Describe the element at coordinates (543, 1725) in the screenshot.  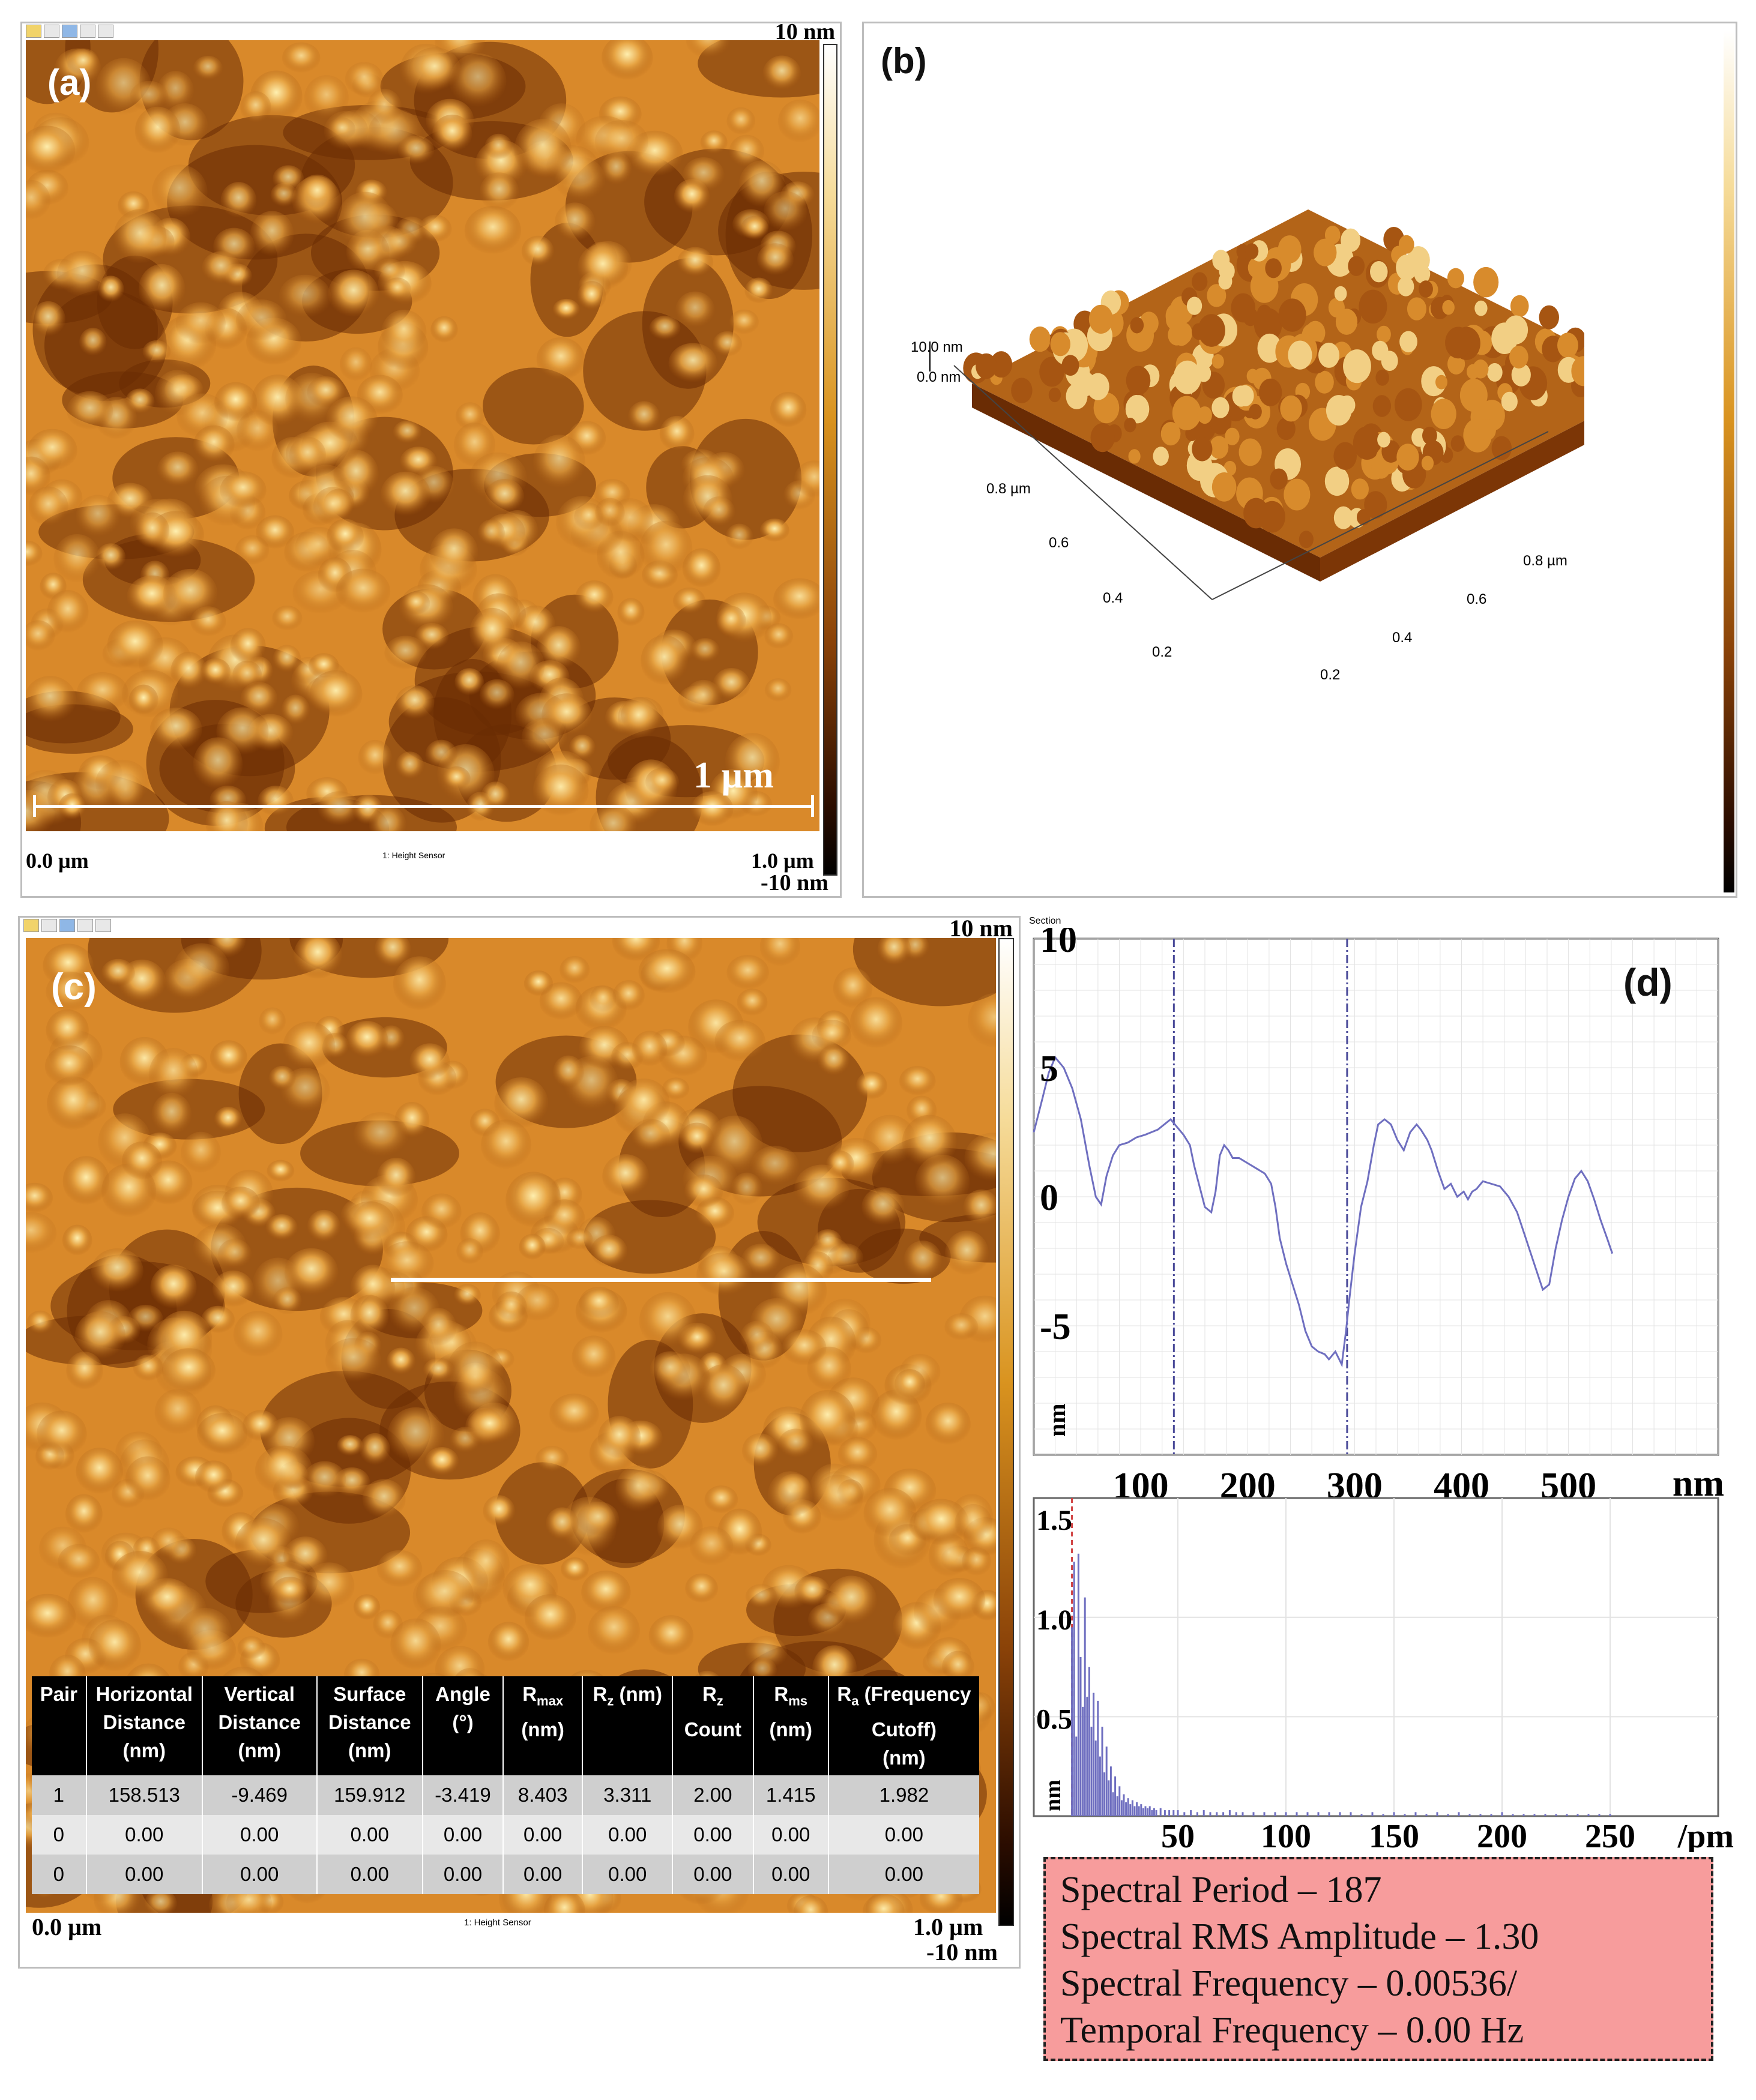
I see `table-header-5: Rmax (nm)` at that location.